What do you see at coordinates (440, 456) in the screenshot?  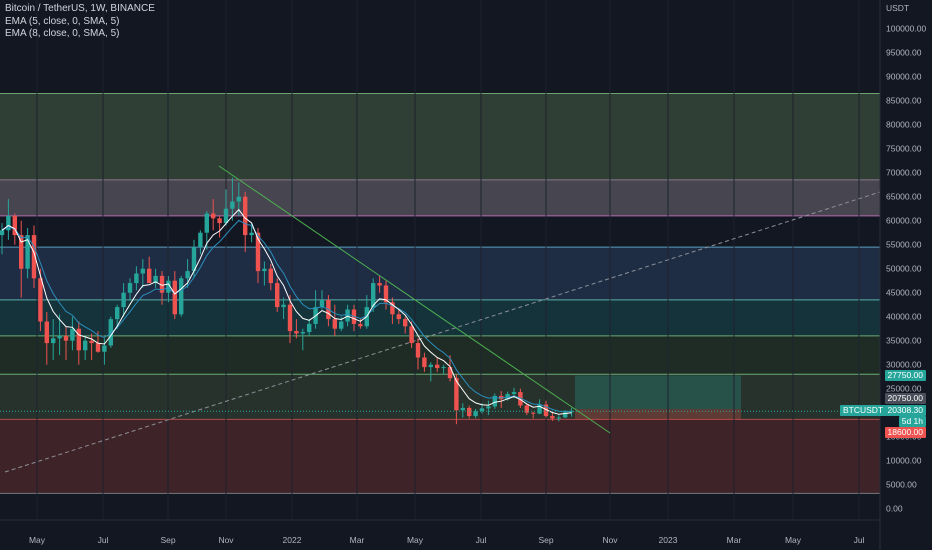 I see `zone-10k` at bounding box center [440, 456].